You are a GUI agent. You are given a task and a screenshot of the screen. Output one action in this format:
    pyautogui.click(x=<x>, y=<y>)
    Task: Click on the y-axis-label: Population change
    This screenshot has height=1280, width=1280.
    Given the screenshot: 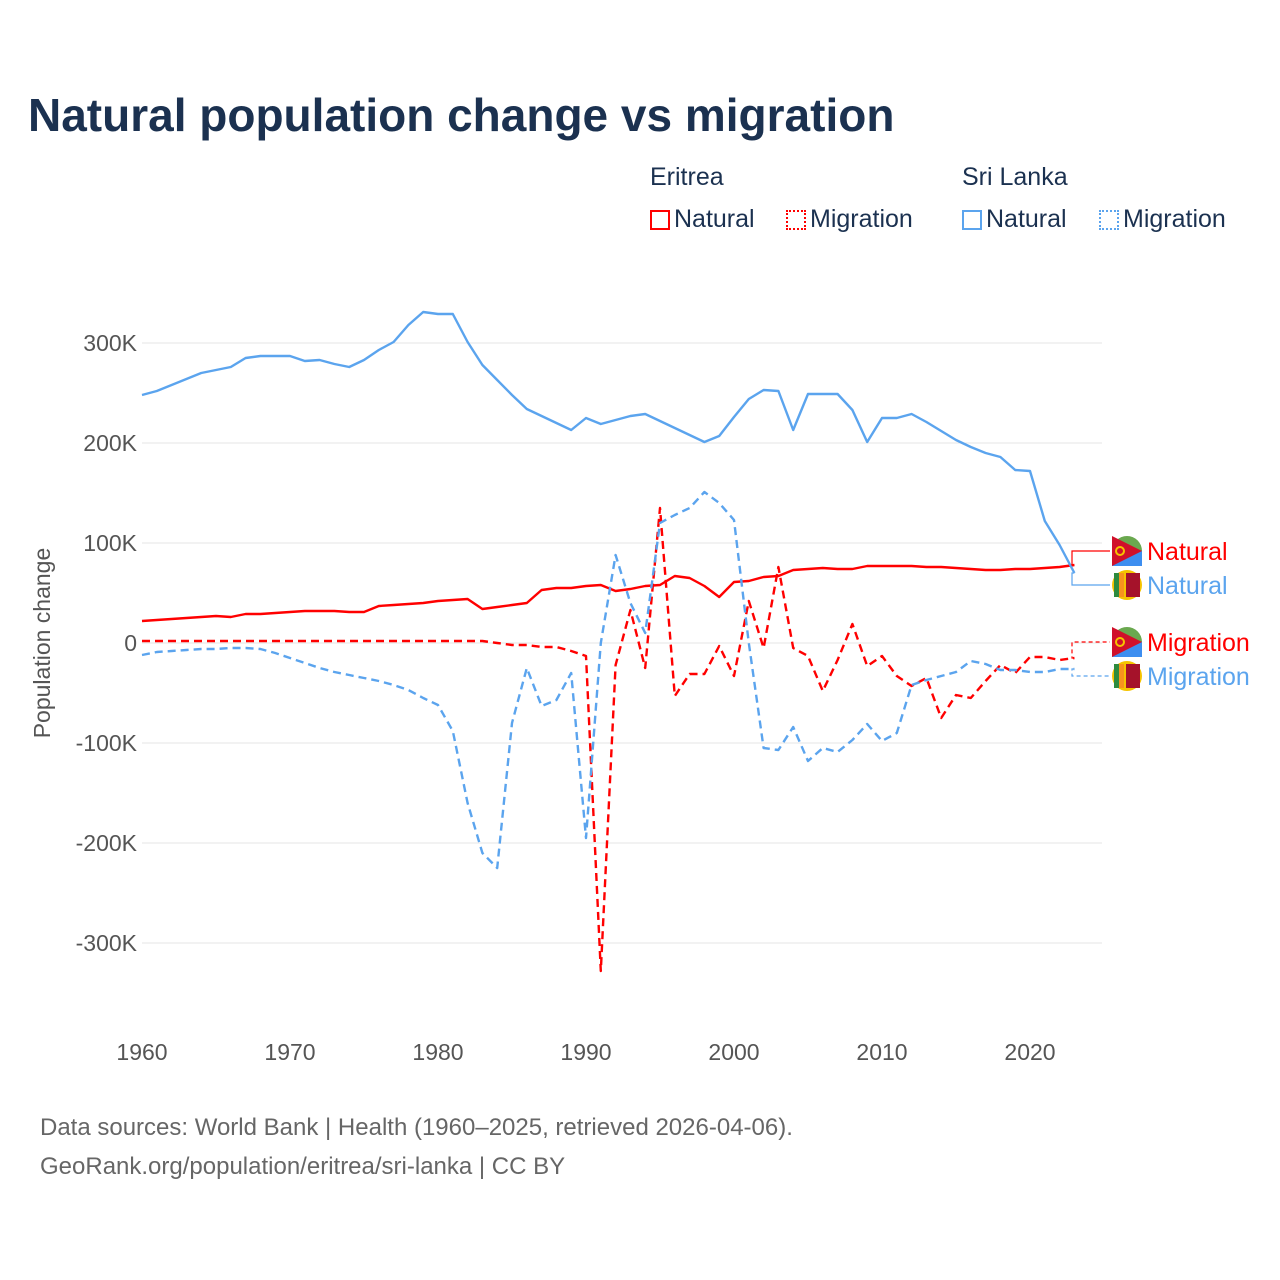 What is the action you would take?
    pyautogui.click(x=42, y=643)
    